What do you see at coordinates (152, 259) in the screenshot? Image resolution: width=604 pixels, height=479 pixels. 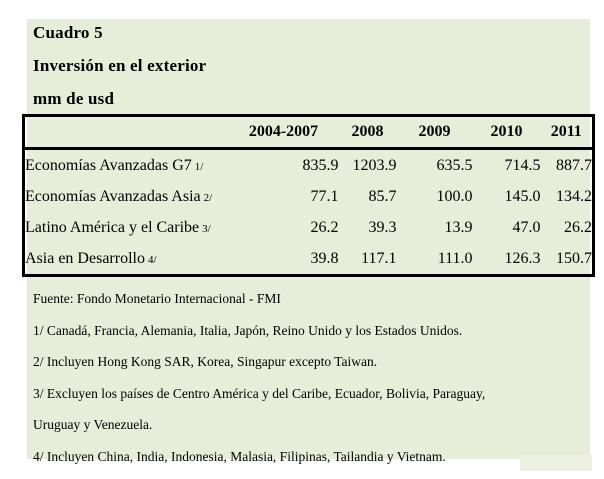 I see `footnote-marker: 4/` at bounding box center [152, 259].